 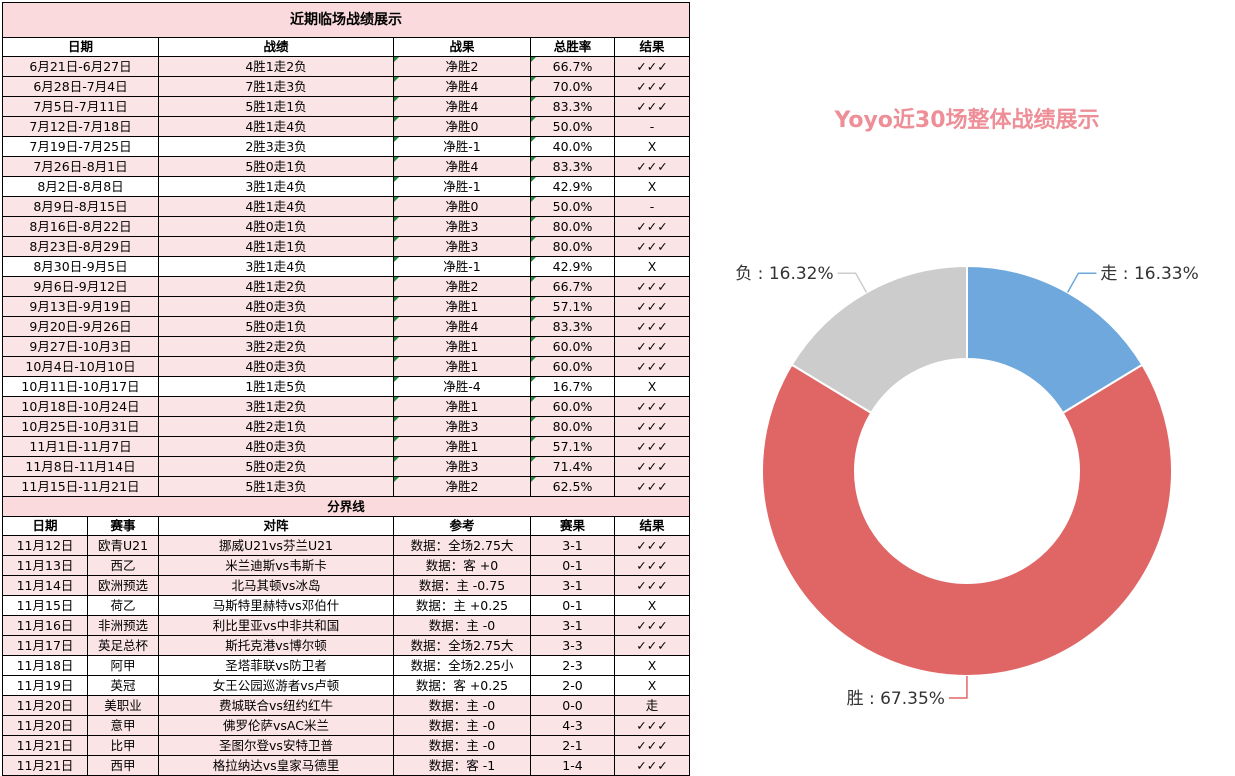 I want to click on weekly-rate: 40.0%, so click(x=572, y=146).